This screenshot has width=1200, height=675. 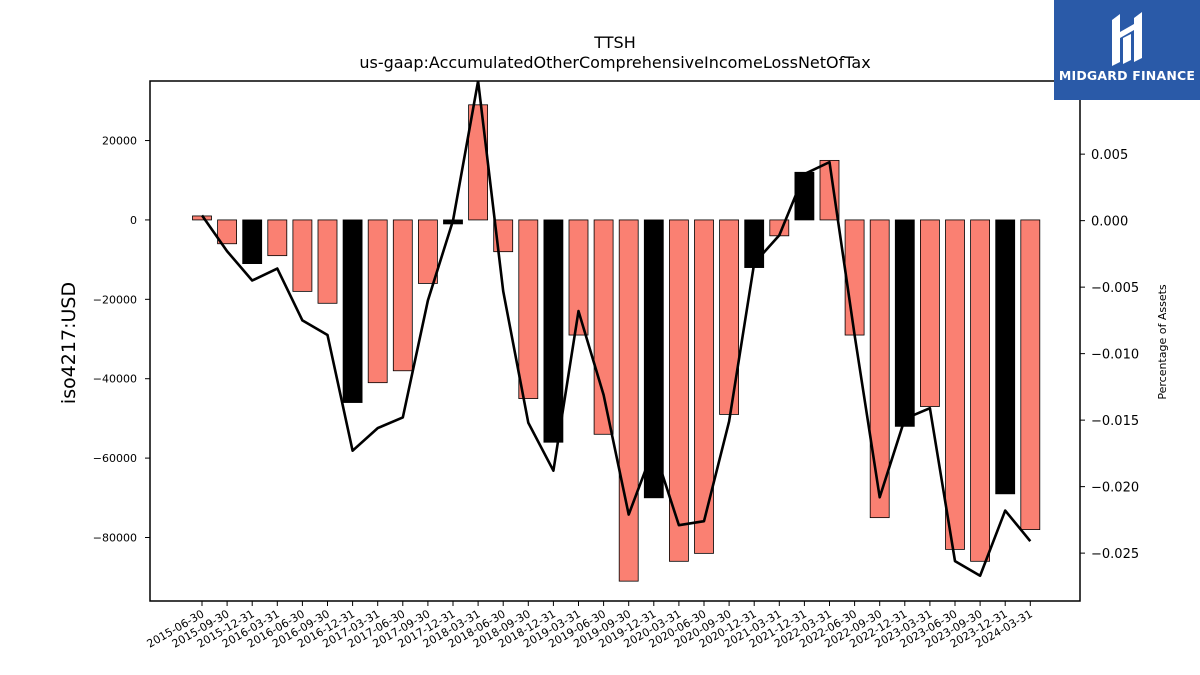 I want to click on y-tick-label: −80000, so click(x=115, y=537).